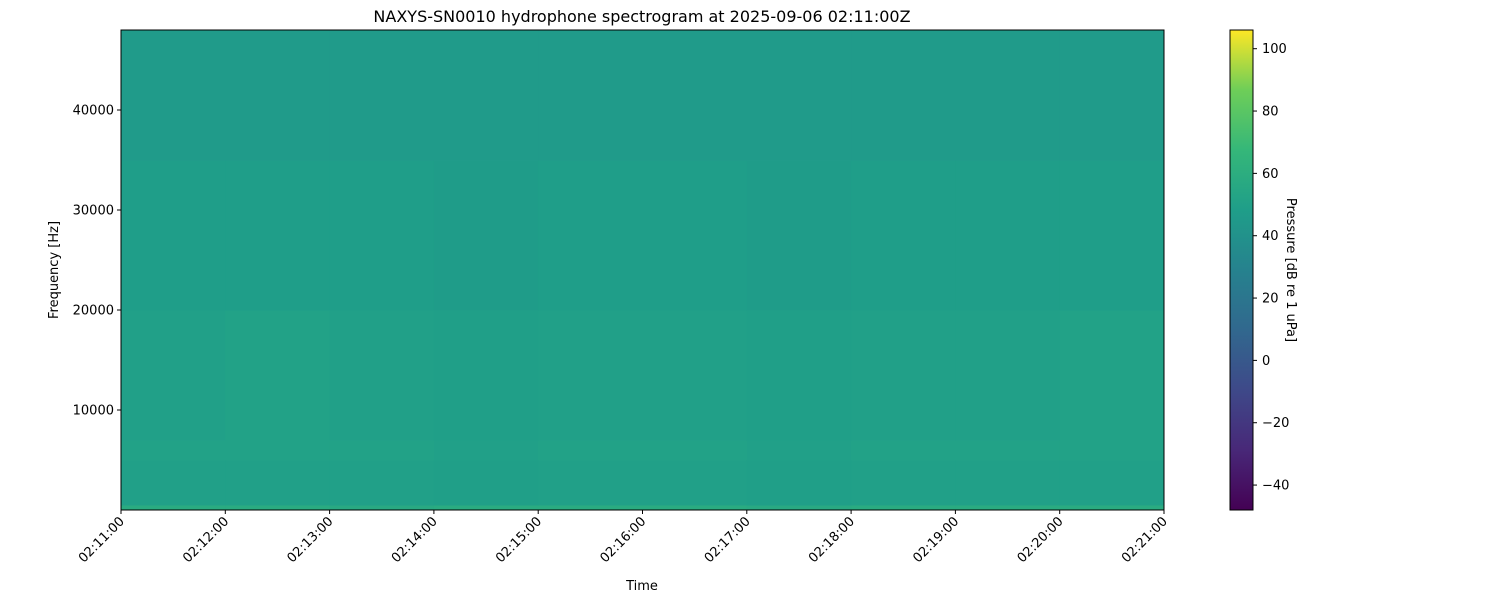 This screenshot has width=1500, height=600. I want to click on colorbar-tick-label: −40, so click(1275, 486).